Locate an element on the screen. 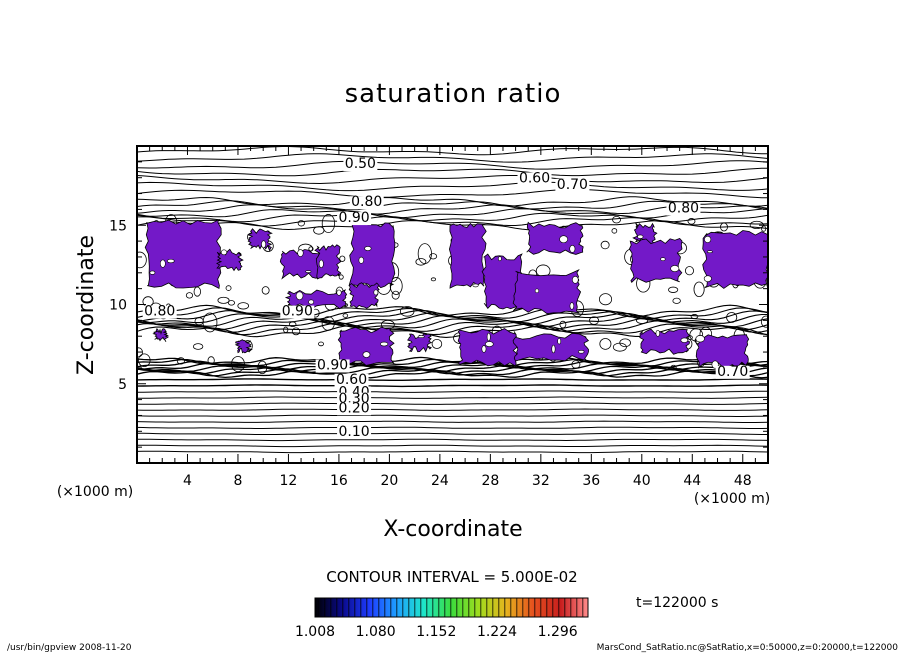 The height and width of the screenshot is (654, 904). x-tick-label: 20 is located at coordinates (389, 481).